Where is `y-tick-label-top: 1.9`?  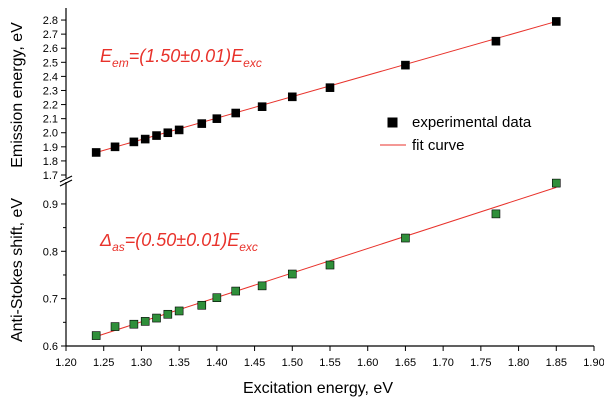
y-tick-label-top: 1.9 is located at coordinates (50, 148).